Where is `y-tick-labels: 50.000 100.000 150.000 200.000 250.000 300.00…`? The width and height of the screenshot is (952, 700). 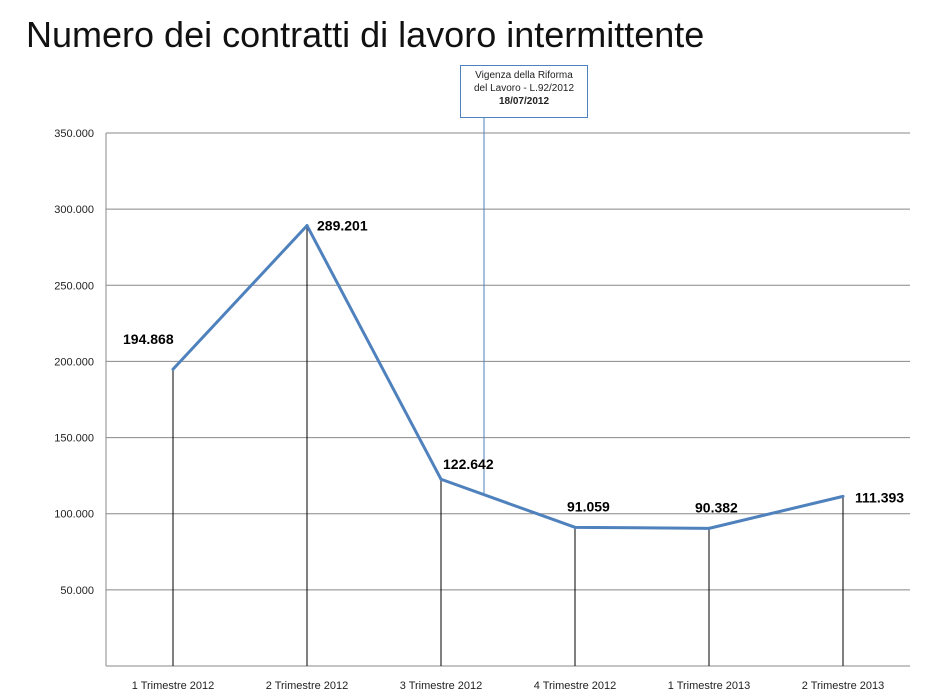
y-tick-labels: 50.000 100.000 150.000 200.000 250.000 300.00… is located at coordinates (74, 362).